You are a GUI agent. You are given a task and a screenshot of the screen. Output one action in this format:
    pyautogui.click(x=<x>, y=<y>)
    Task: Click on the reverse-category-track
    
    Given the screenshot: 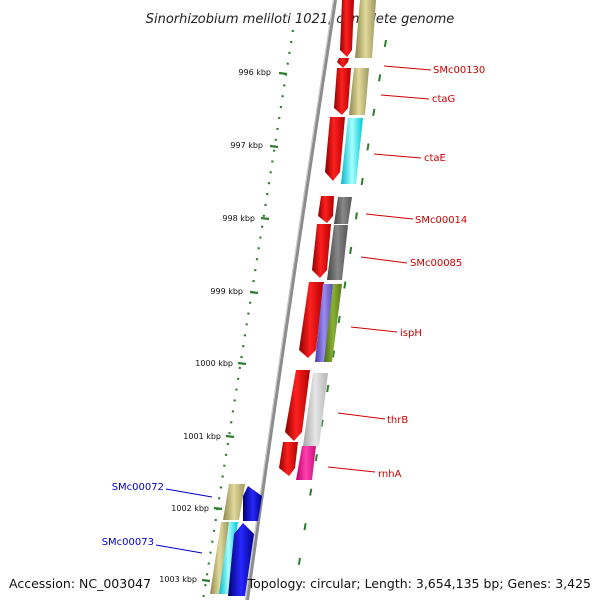 What is the action you would take?
    pyautogui.click(x=227, y=539)
    